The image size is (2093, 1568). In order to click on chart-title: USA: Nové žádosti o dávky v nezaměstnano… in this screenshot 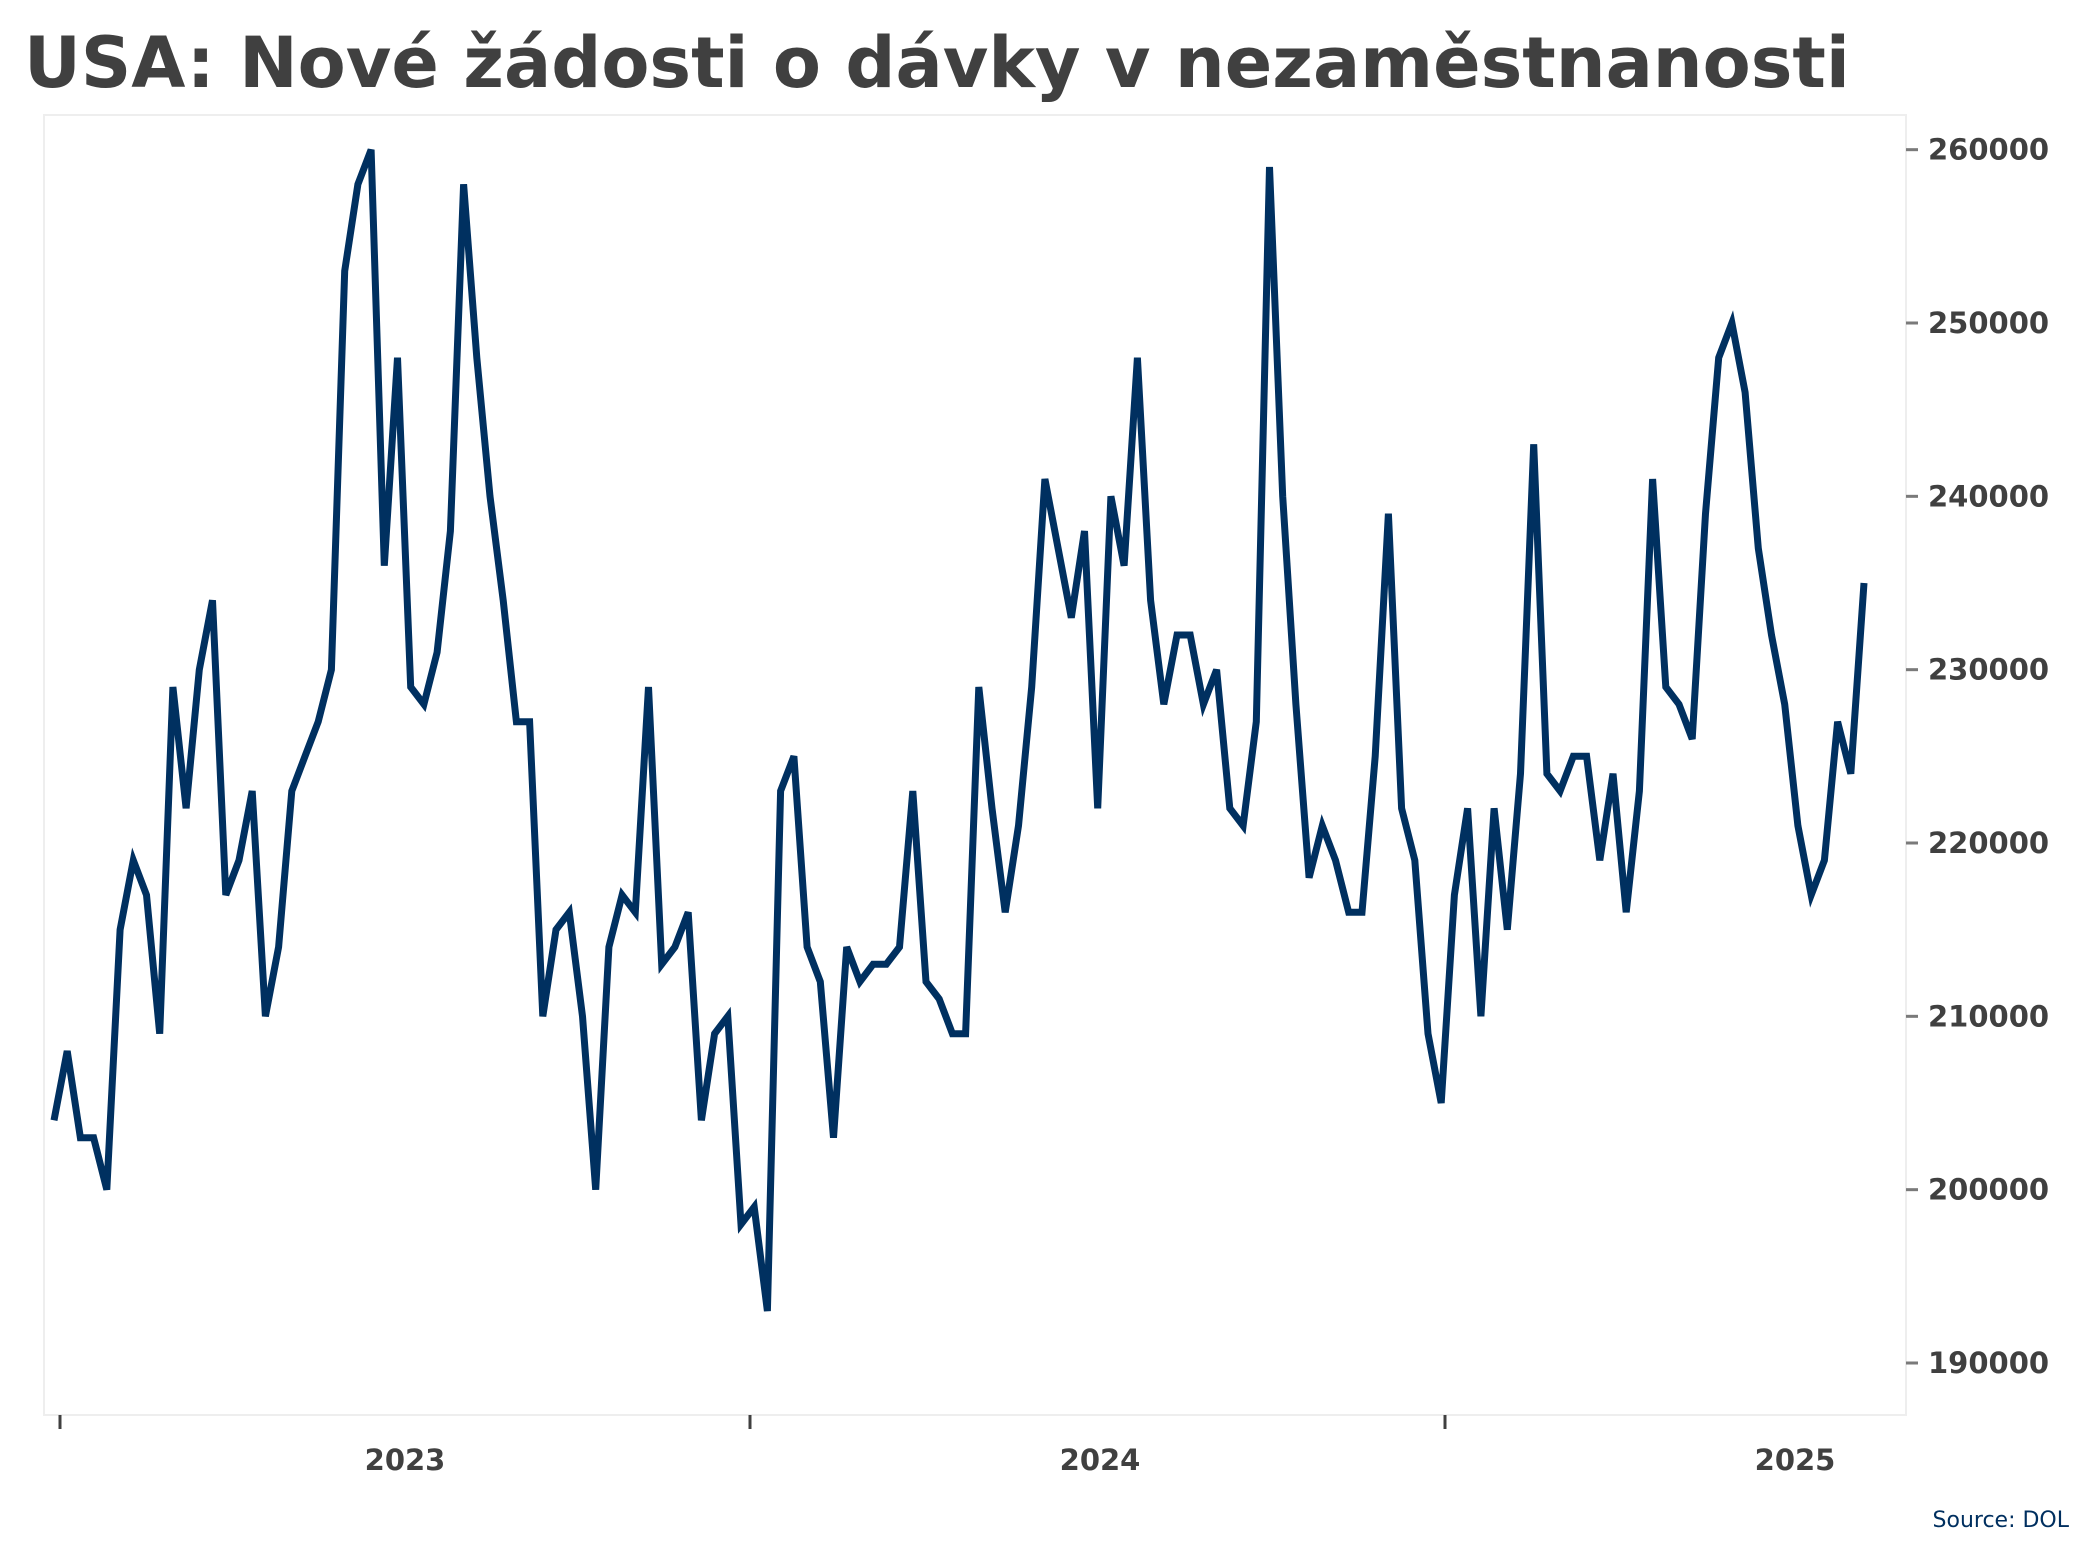, I will do `click(937, 63)`.